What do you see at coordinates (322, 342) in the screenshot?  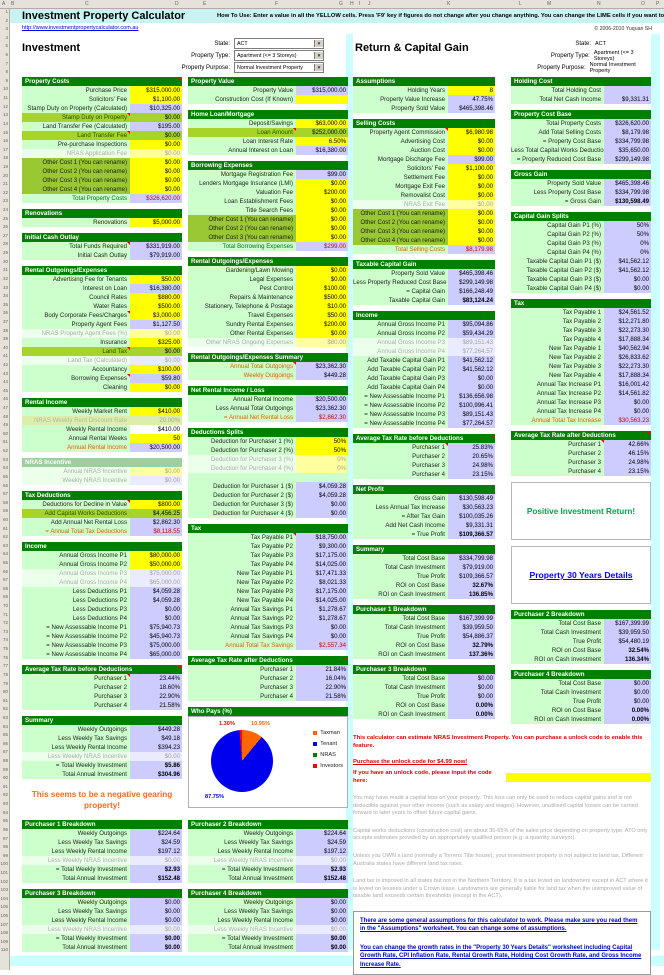 I see `cell-value: $80.00` at bounding box center [322, 342].